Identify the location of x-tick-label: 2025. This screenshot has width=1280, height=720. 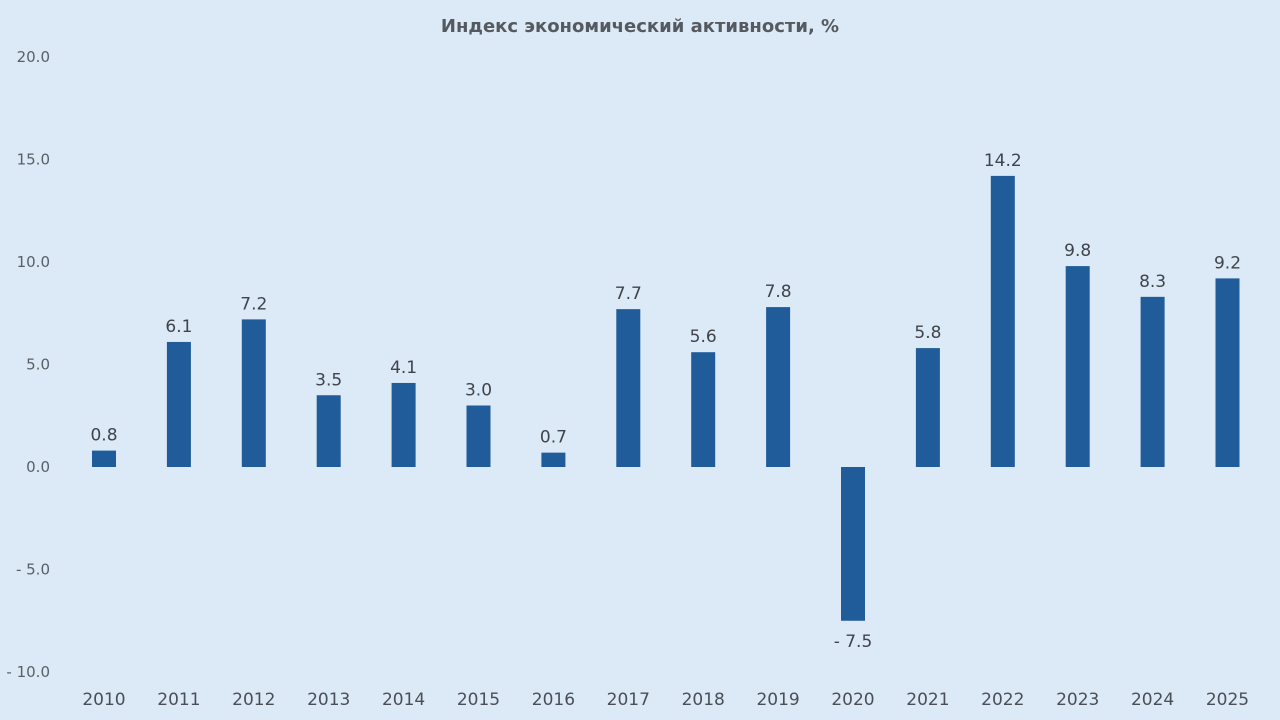
(1227, 700).